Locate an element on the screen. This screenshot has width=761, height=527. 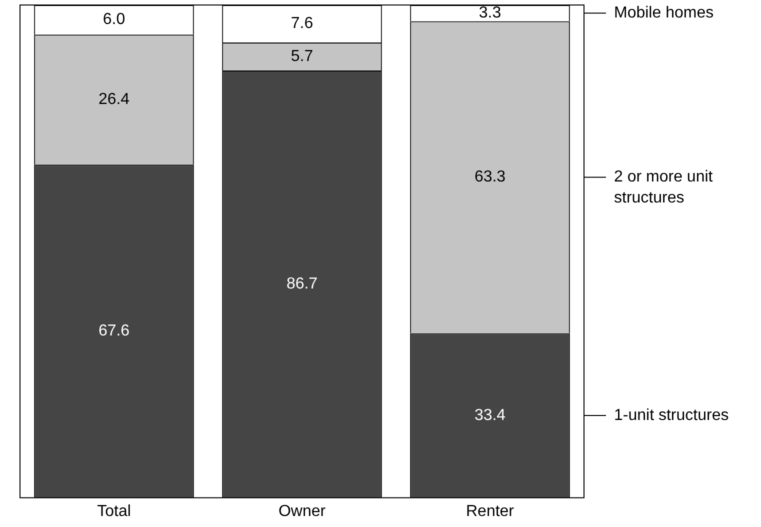
data-label: 6.0 is located at coordinates (114, 19).